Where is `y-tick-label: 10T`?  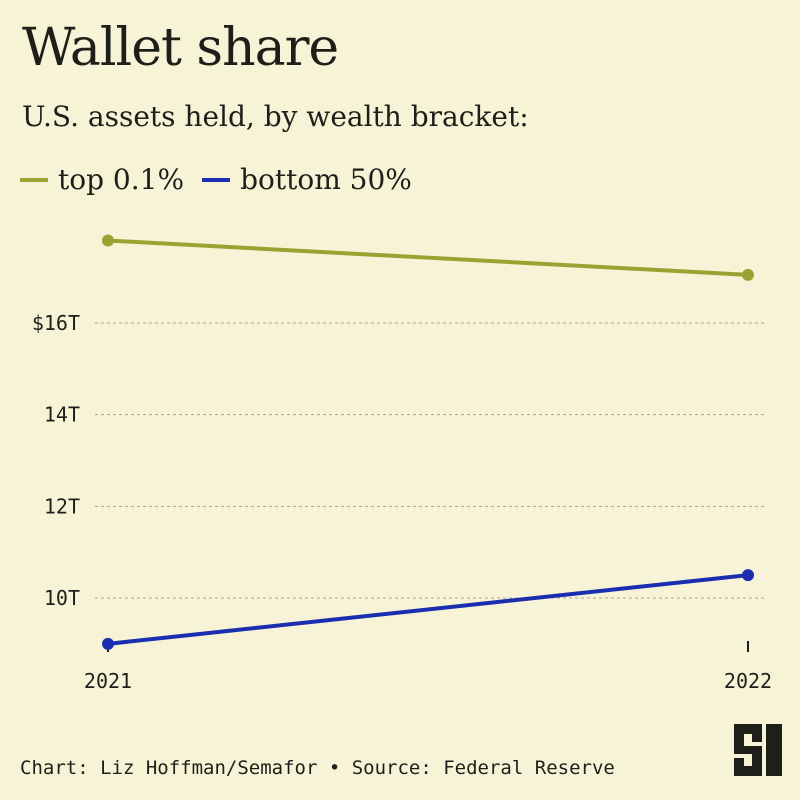 y-tick-label: 10T is located at coordinates (62, 598).